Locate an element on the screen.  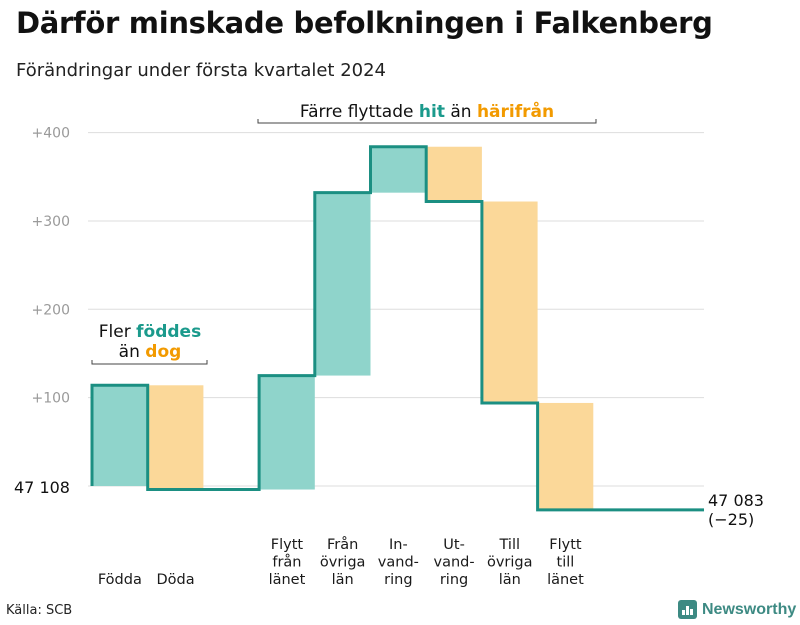
annotation-left-line2: än dog is located at coordinates (150, 352).